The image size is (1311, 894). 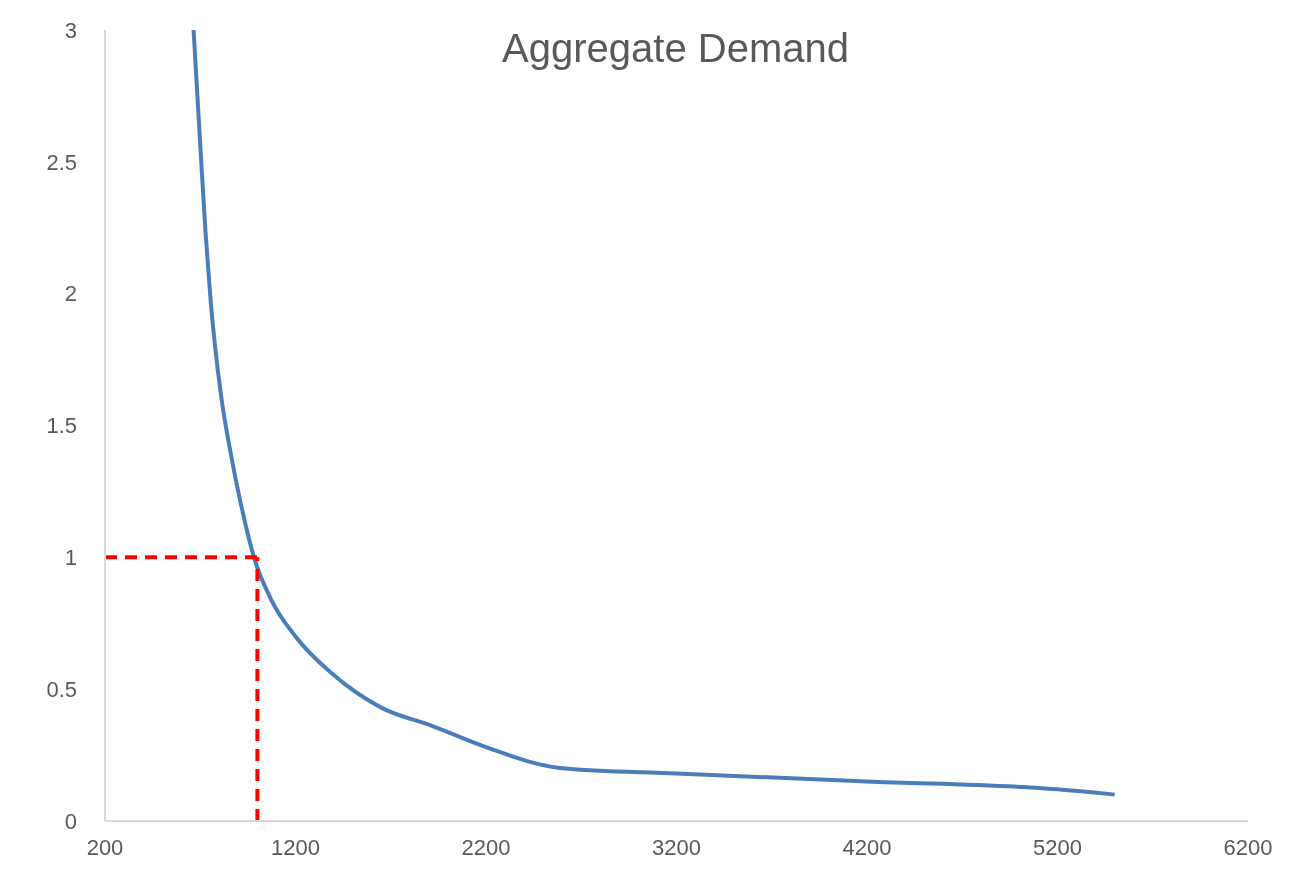 I want to click on y-tick-label: 0, so click(x=70, y=821).